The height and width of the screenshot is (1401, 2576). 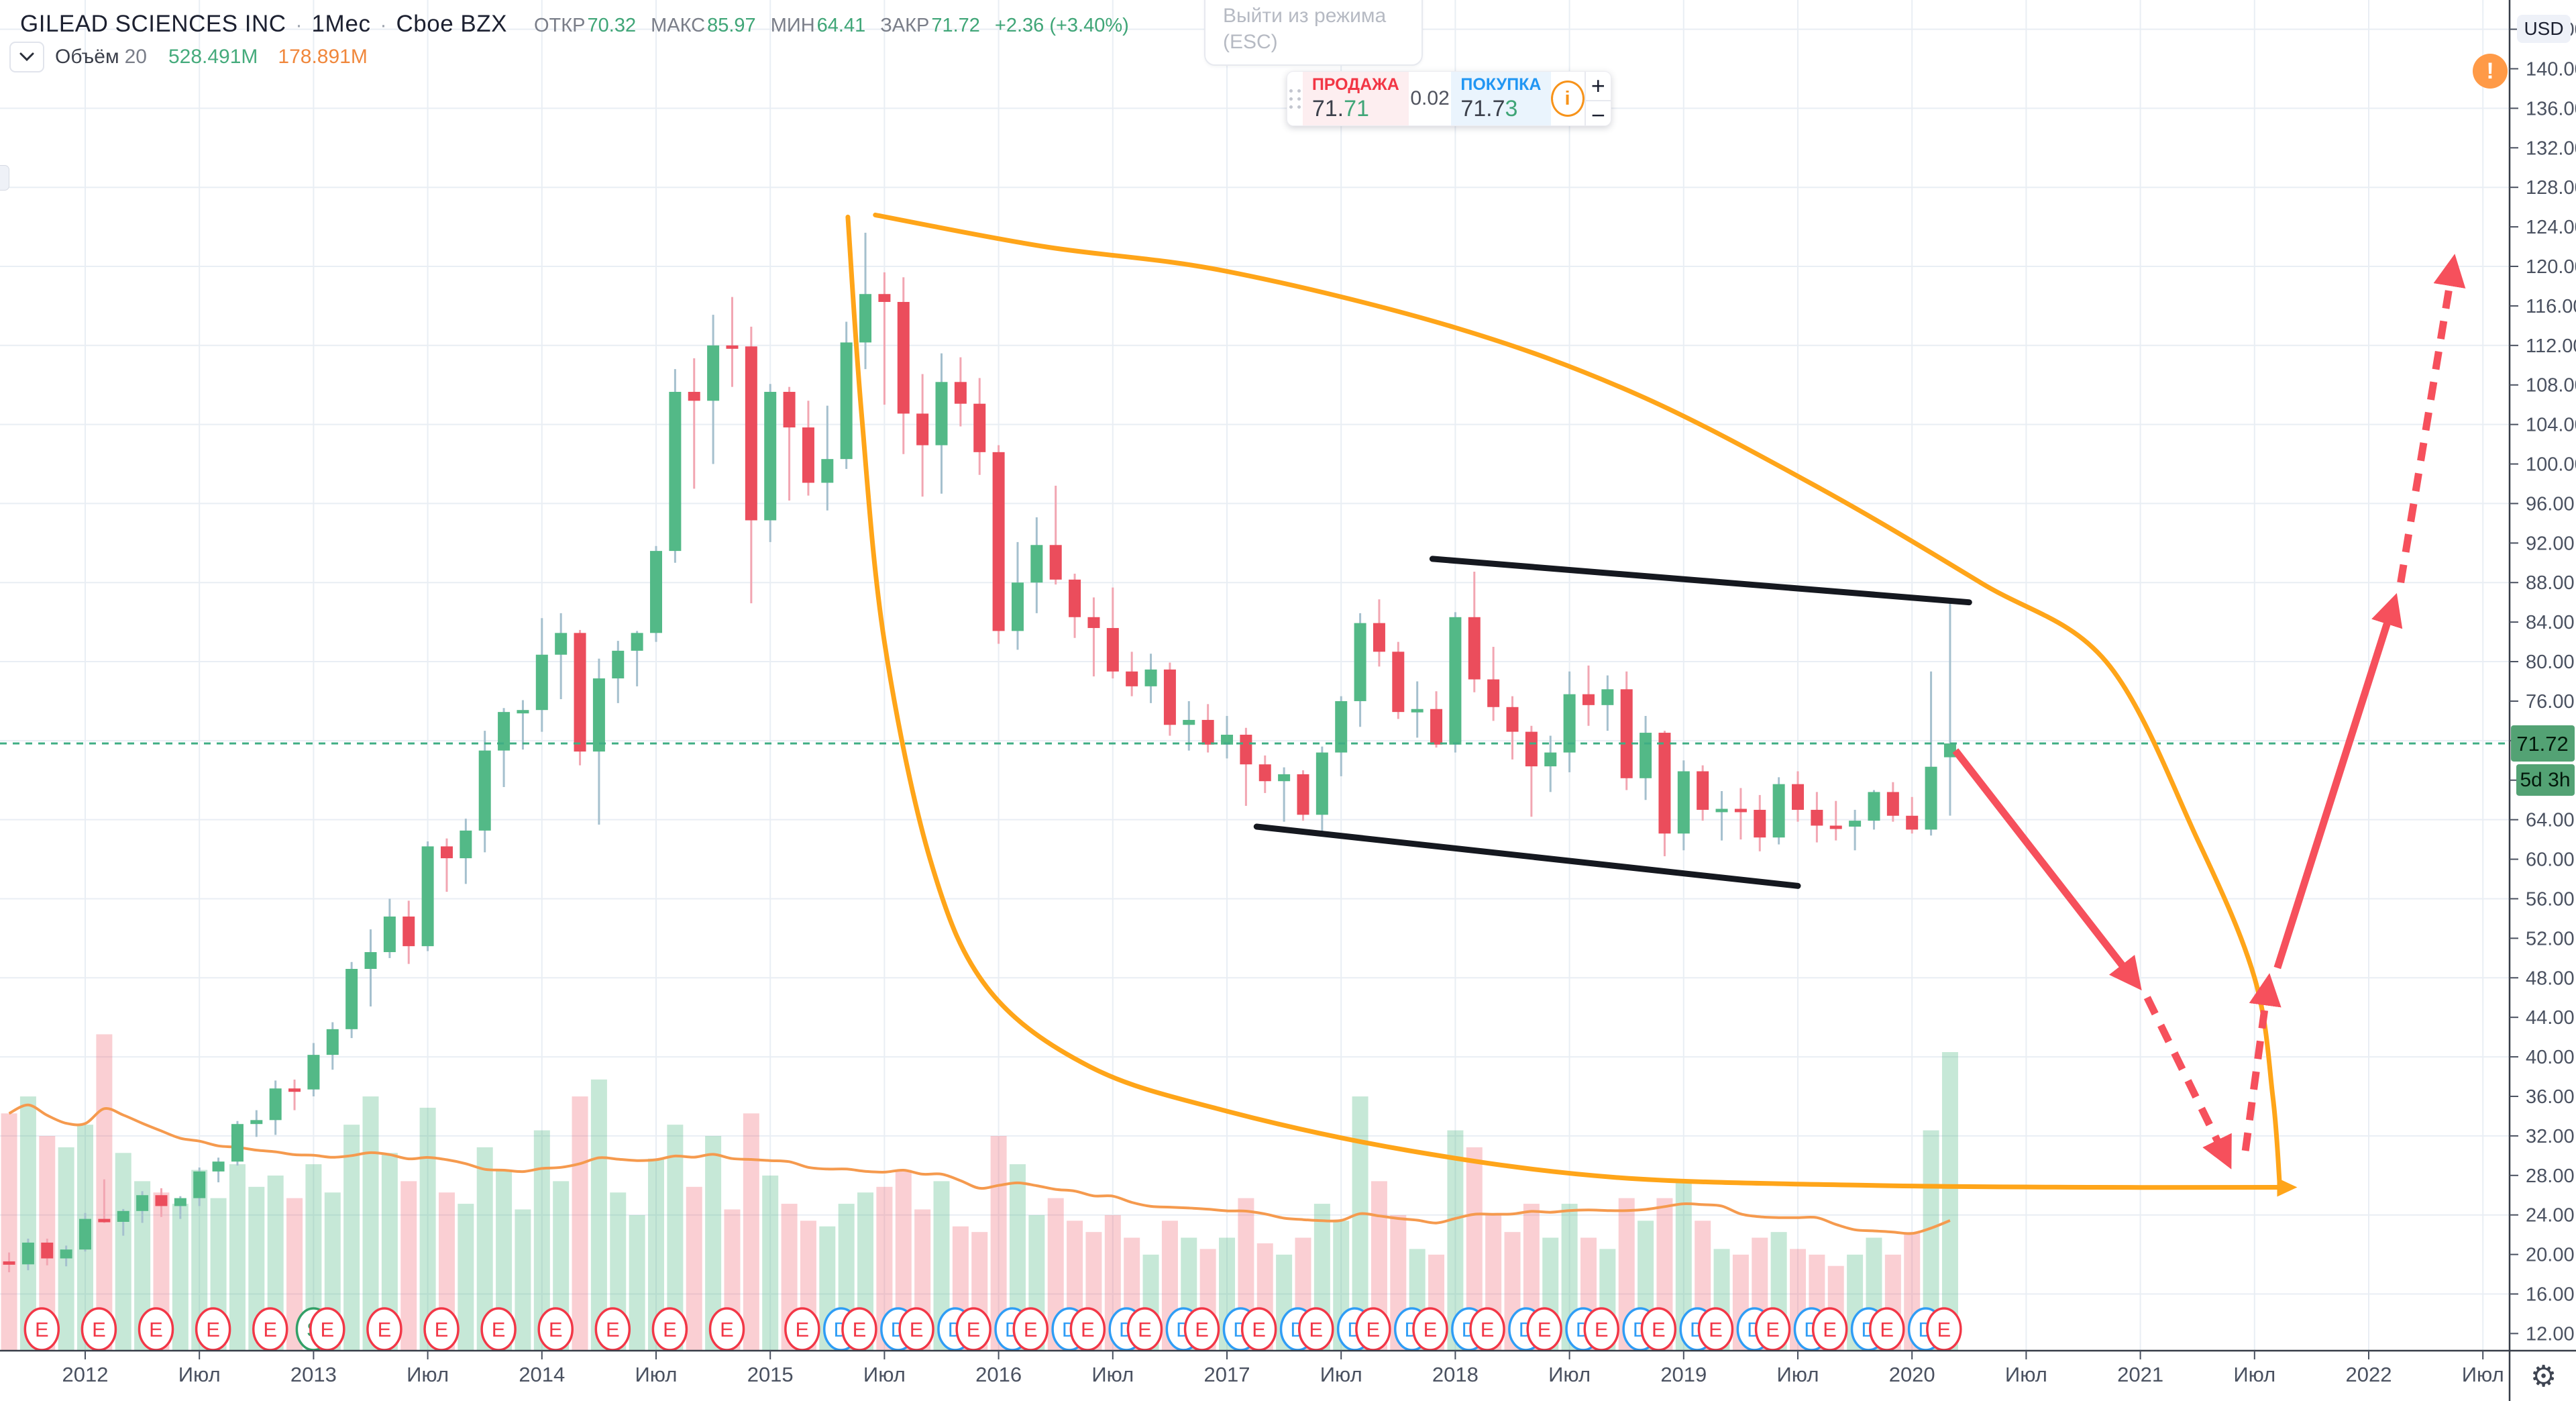 I want to click on current-price-label: 71.72, so click(x=2542, y=744).